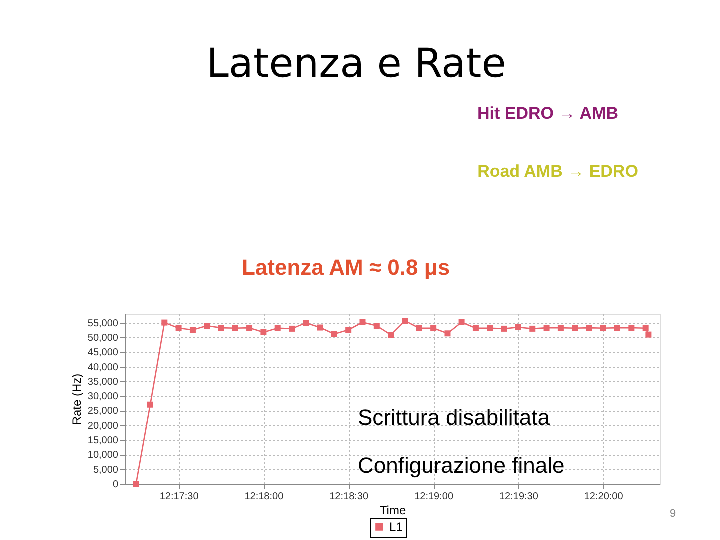  I want to click on x-axis-title: Time, so click(393, 511).